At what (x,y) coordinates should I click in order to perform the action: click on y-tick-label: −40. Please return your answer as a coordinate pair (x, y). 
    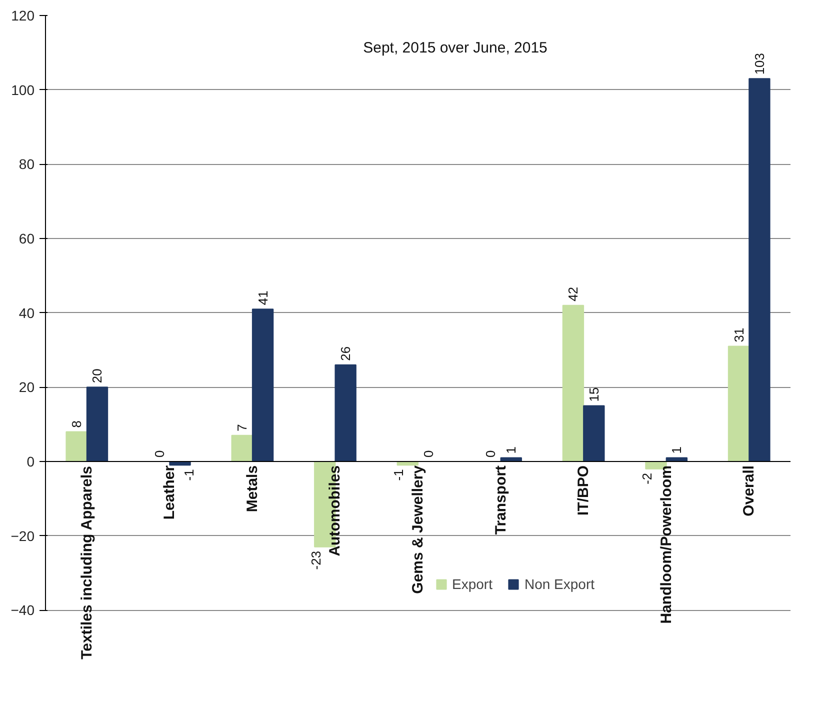
    Looking at the image, I should click on (22, 610).